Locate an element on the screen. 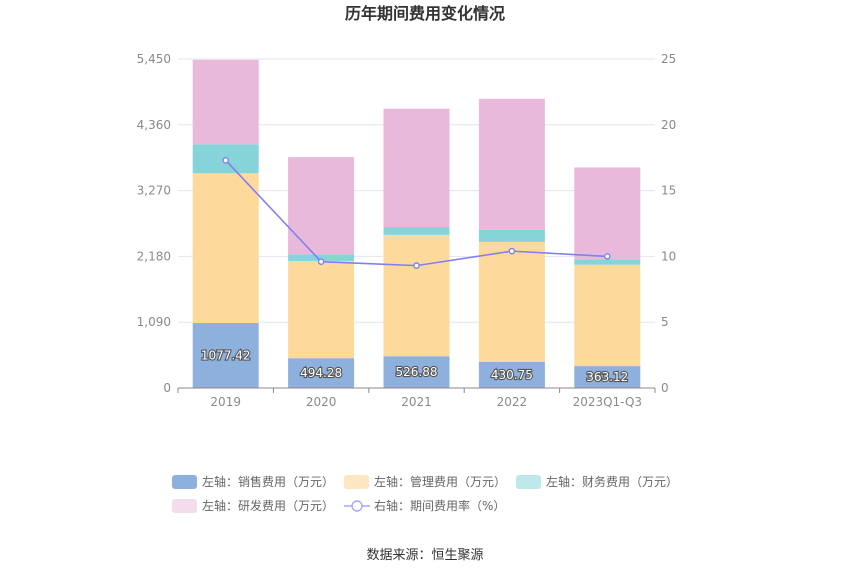  data-label: 430.75 is located at coordinates (512, 375).